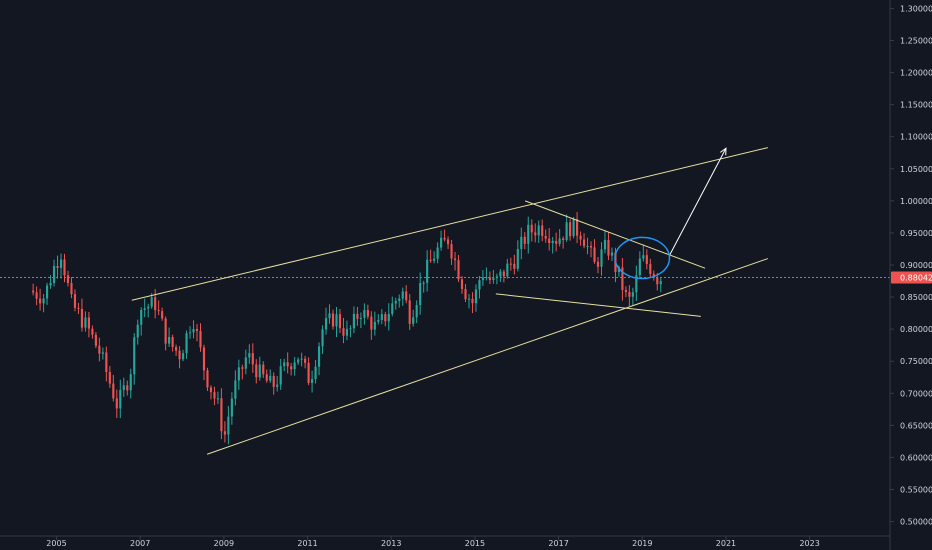  I want to click on time-tick-label: 2017, so click(558, 543).